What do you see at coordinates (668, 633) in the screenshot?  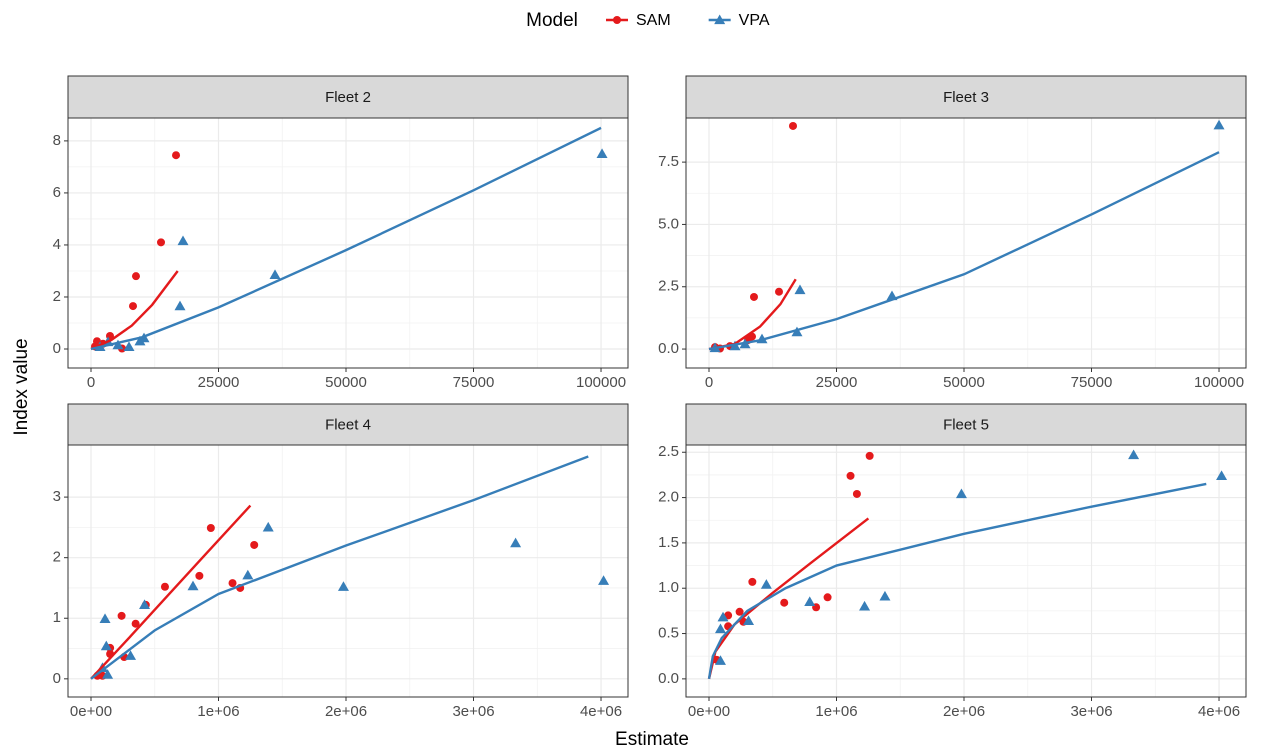 I see `y-tick-label: 0.5` at bounding box center [668, 633].